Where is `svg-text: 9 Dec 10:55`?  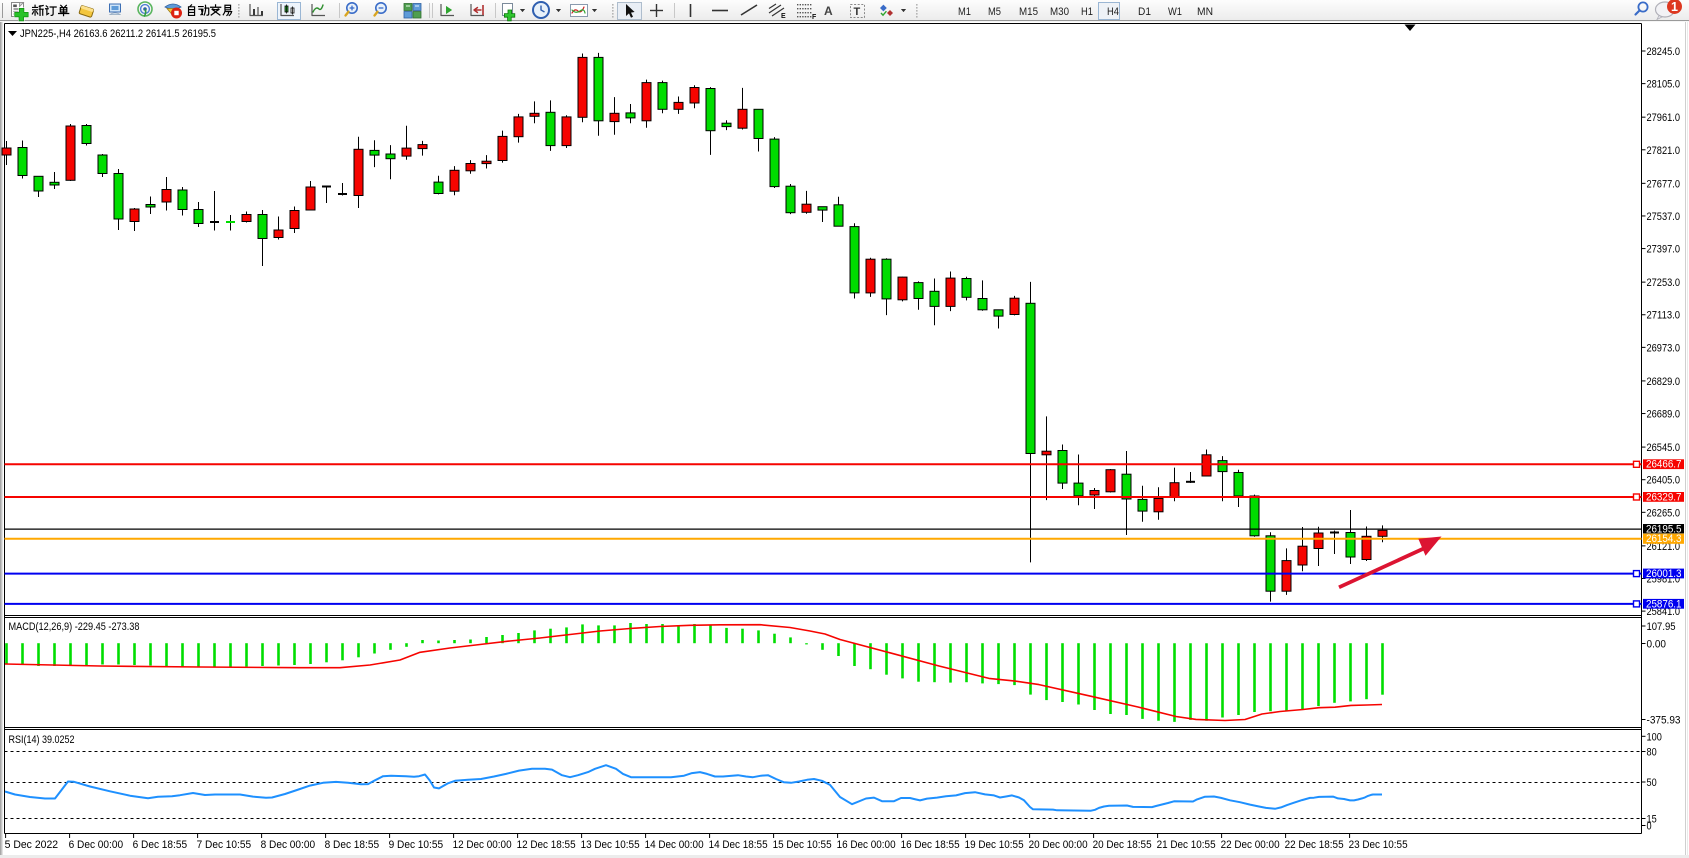
svg-text: 9 Dec 10:55 is located at coordinates (416, 845).